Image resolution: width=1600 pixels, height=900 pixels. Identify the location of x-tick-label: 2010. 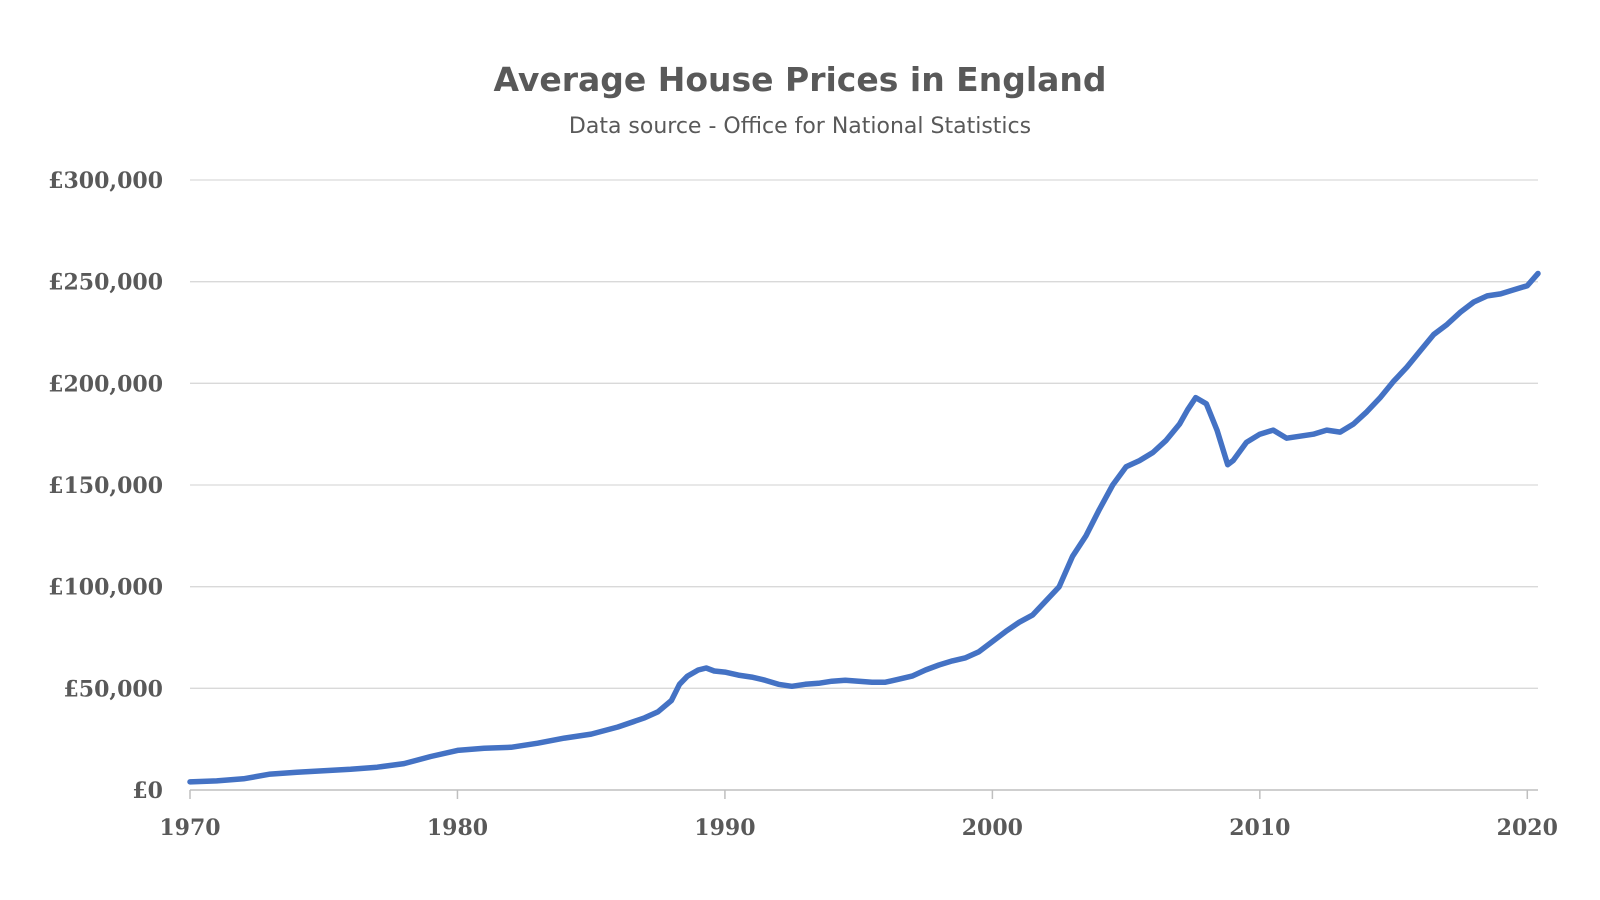
(1259, 828).